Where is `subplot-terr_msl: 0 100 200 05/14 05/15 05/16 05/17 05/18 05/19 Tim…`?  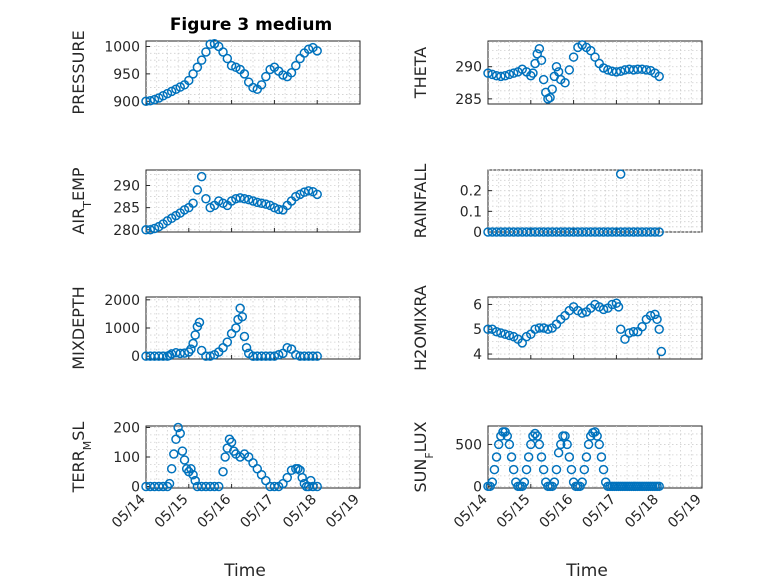 subplot-terr_msl: 0 100 200 05/14 05/15 05/16 05/17 05/18 05/19 Tim… is located at coordinates (216, 500).